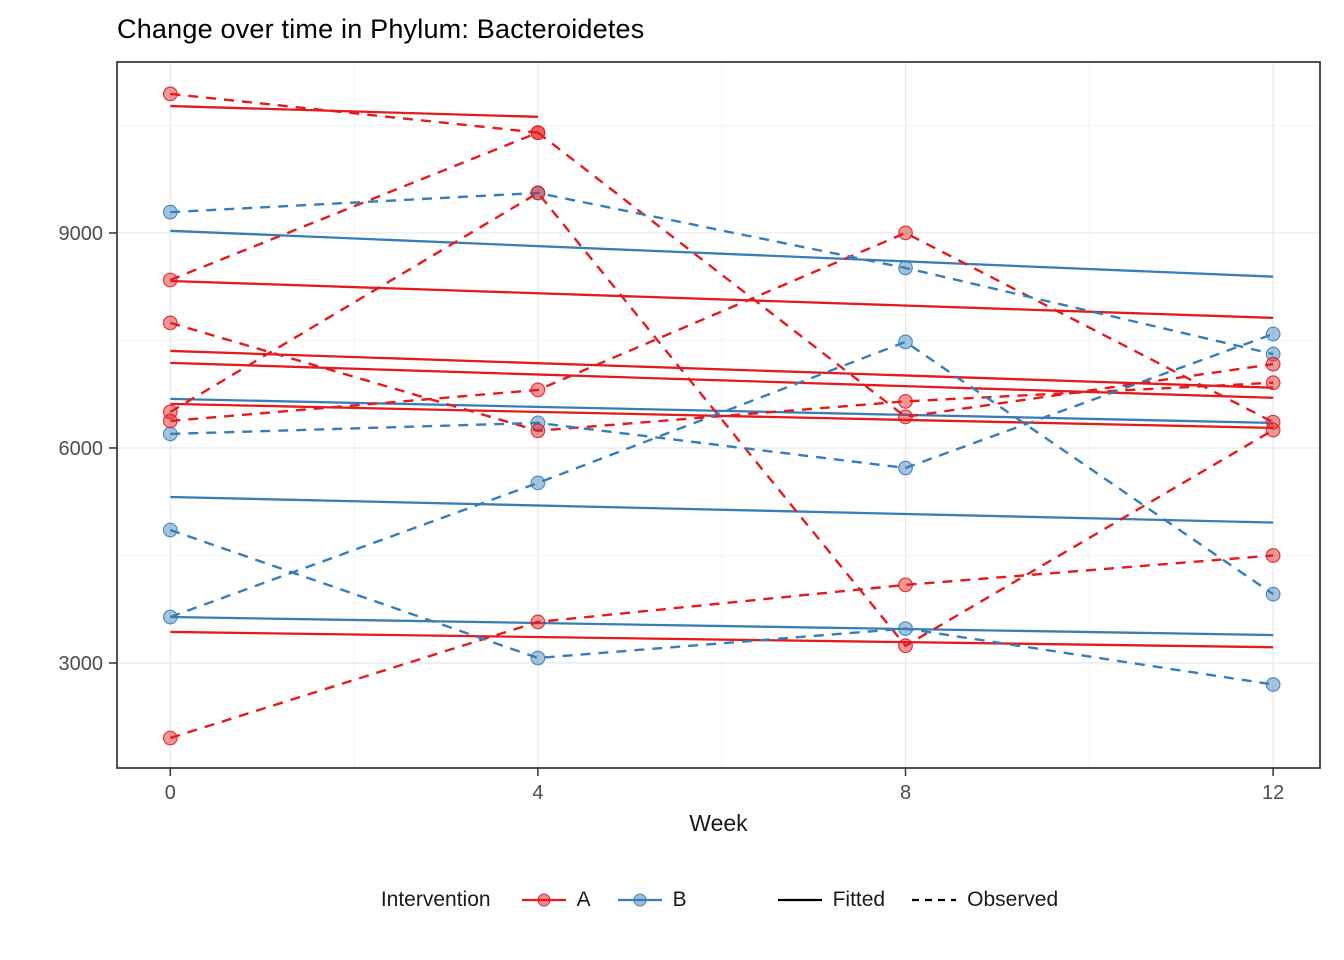  Describe the element at coordinates (722, 411) in the screenshot. I see `fitted-line-B2` at that location.